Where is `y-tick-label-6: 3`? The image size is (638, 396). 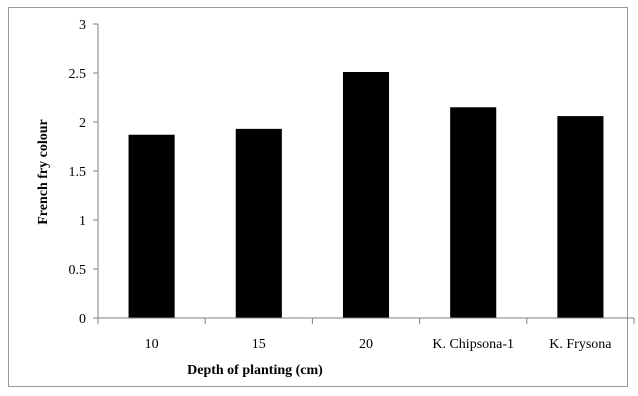
y-tick-label-6: 3 is located at coordinates (82, 25).